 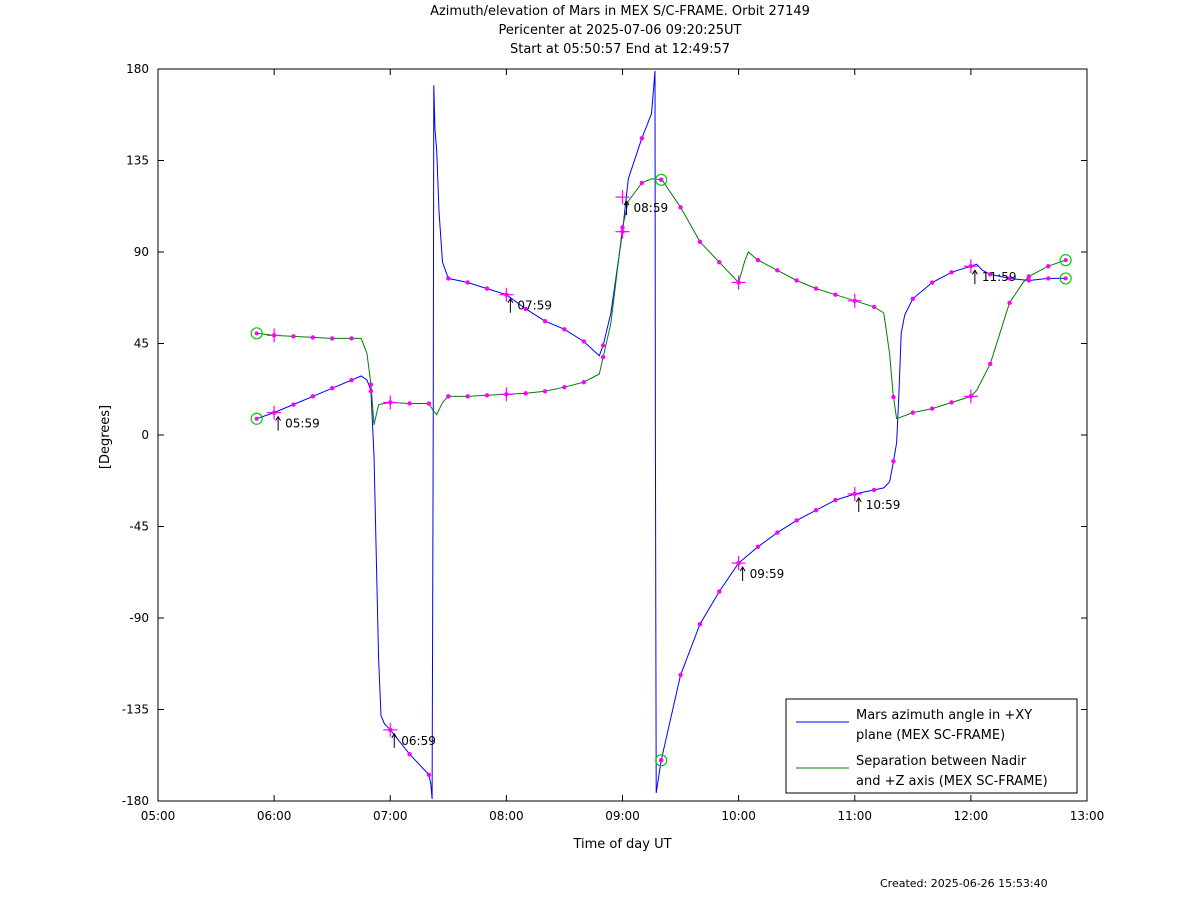 I want to click on annotation-label: 08:59, so click(x=651, y=208).